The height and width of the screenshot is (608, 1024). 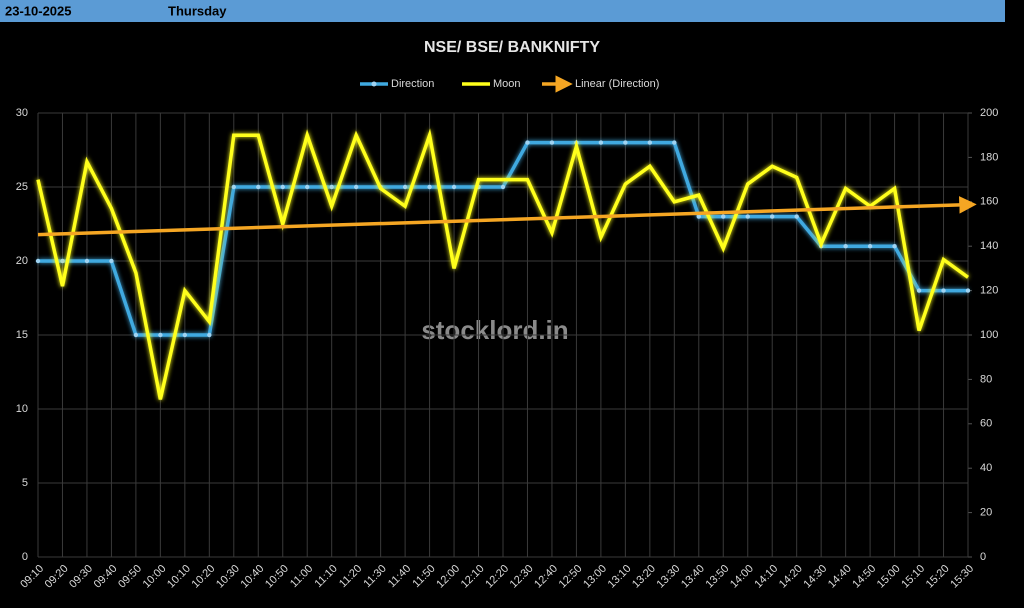 I want to click on legend-label: Moon, so click(x=507, y=84).